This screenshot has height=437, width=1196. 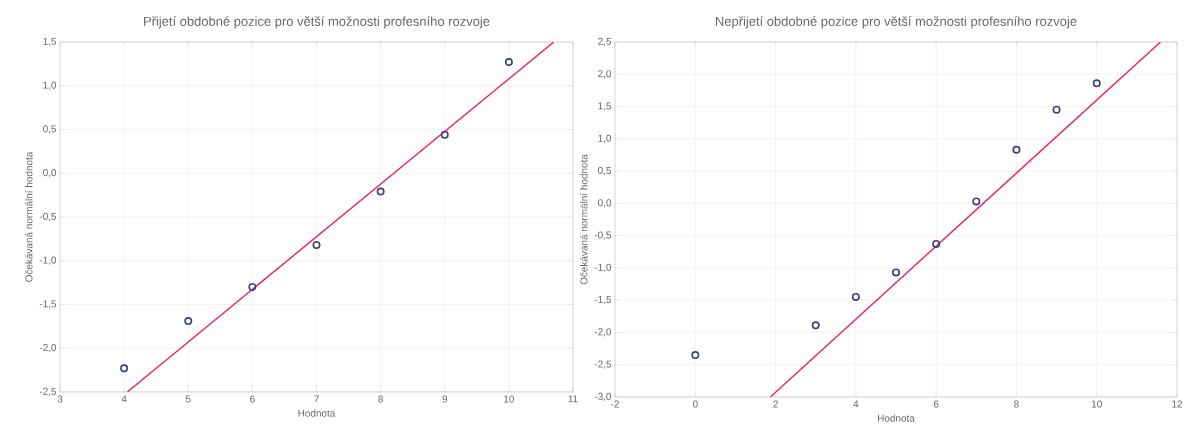 I want to click on y-tick-label: 2,0, so click(x=605, y=74).